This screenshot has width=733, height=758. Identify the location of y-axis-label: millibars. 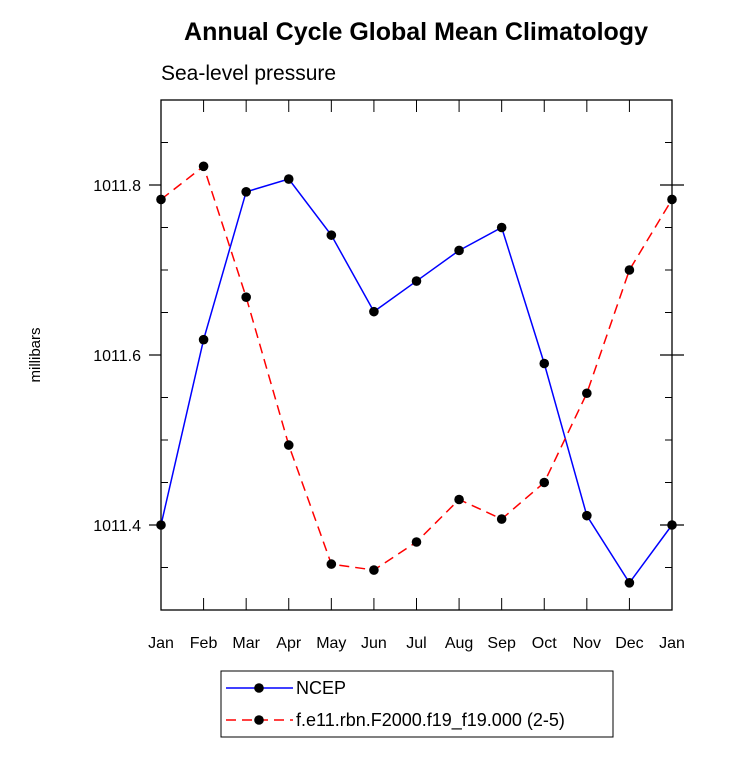
(35, 354).